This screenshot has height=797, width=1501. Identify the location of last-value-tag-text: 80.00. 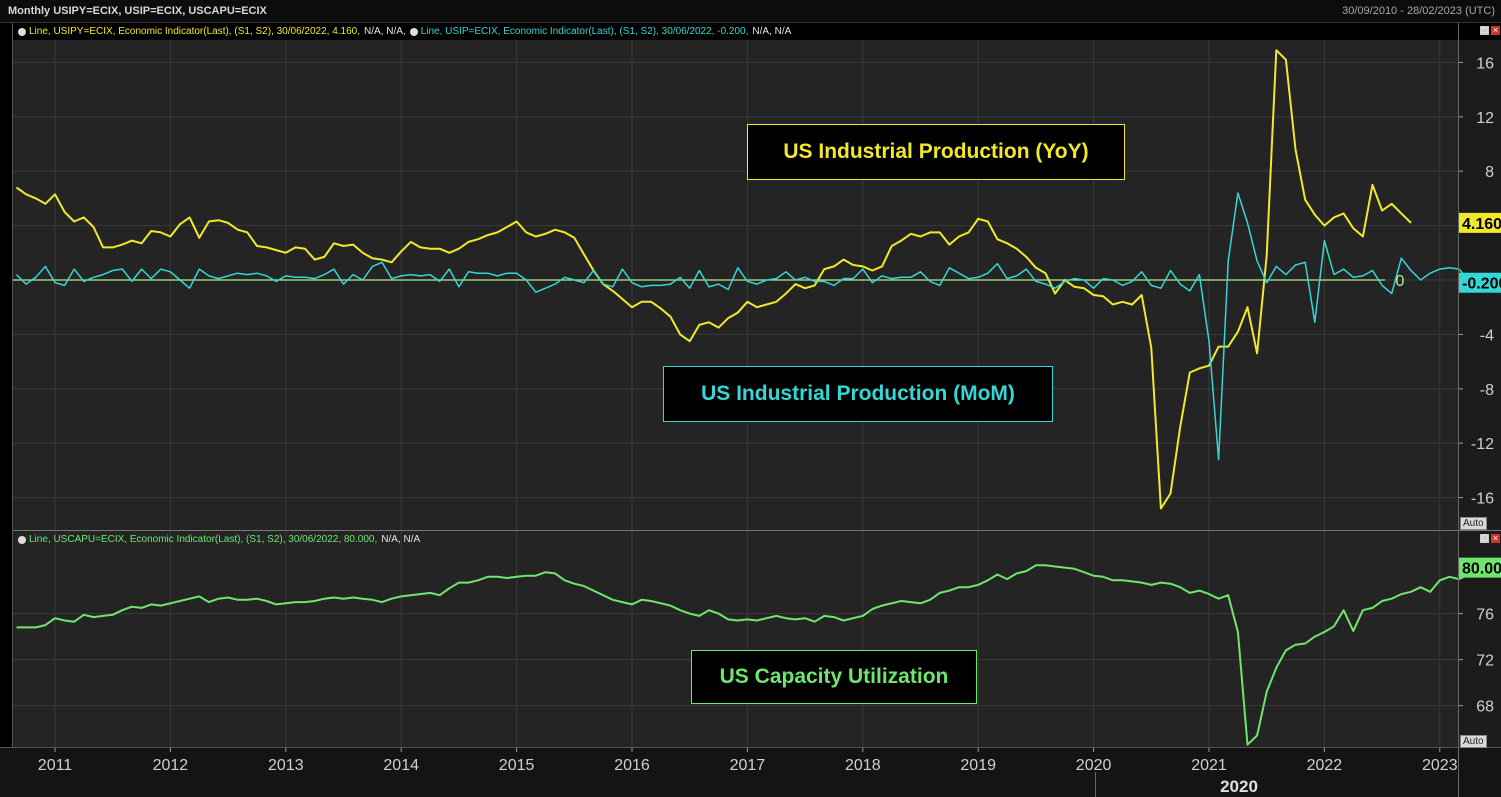
(1481, 569).